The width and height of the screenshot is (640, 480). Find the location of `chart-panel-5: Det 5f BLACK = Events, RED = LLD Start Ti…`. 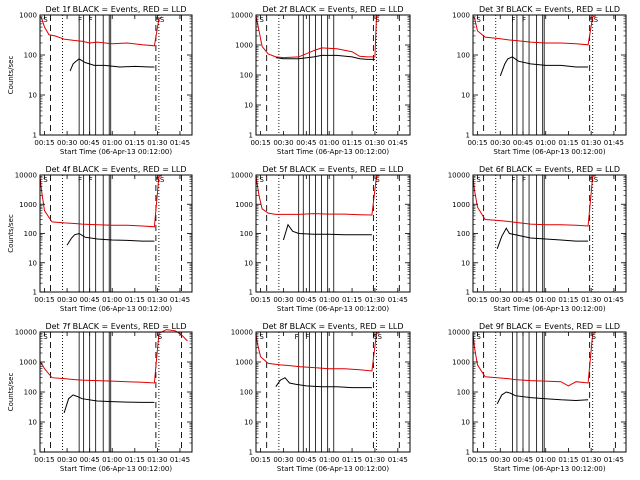

chart-panel-5: Det 5f BLACK = Events, RED = LLD Start Ti… is located at coordinates (321, 239).